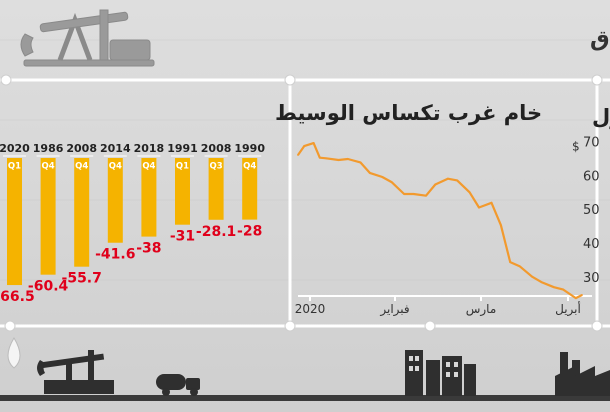 Image resolution: width=610 pixels, height=412 pixels. Describe the element at coordinates (394, 309) in the screenshot. I see `x-tick-label: فبراير` at that location.